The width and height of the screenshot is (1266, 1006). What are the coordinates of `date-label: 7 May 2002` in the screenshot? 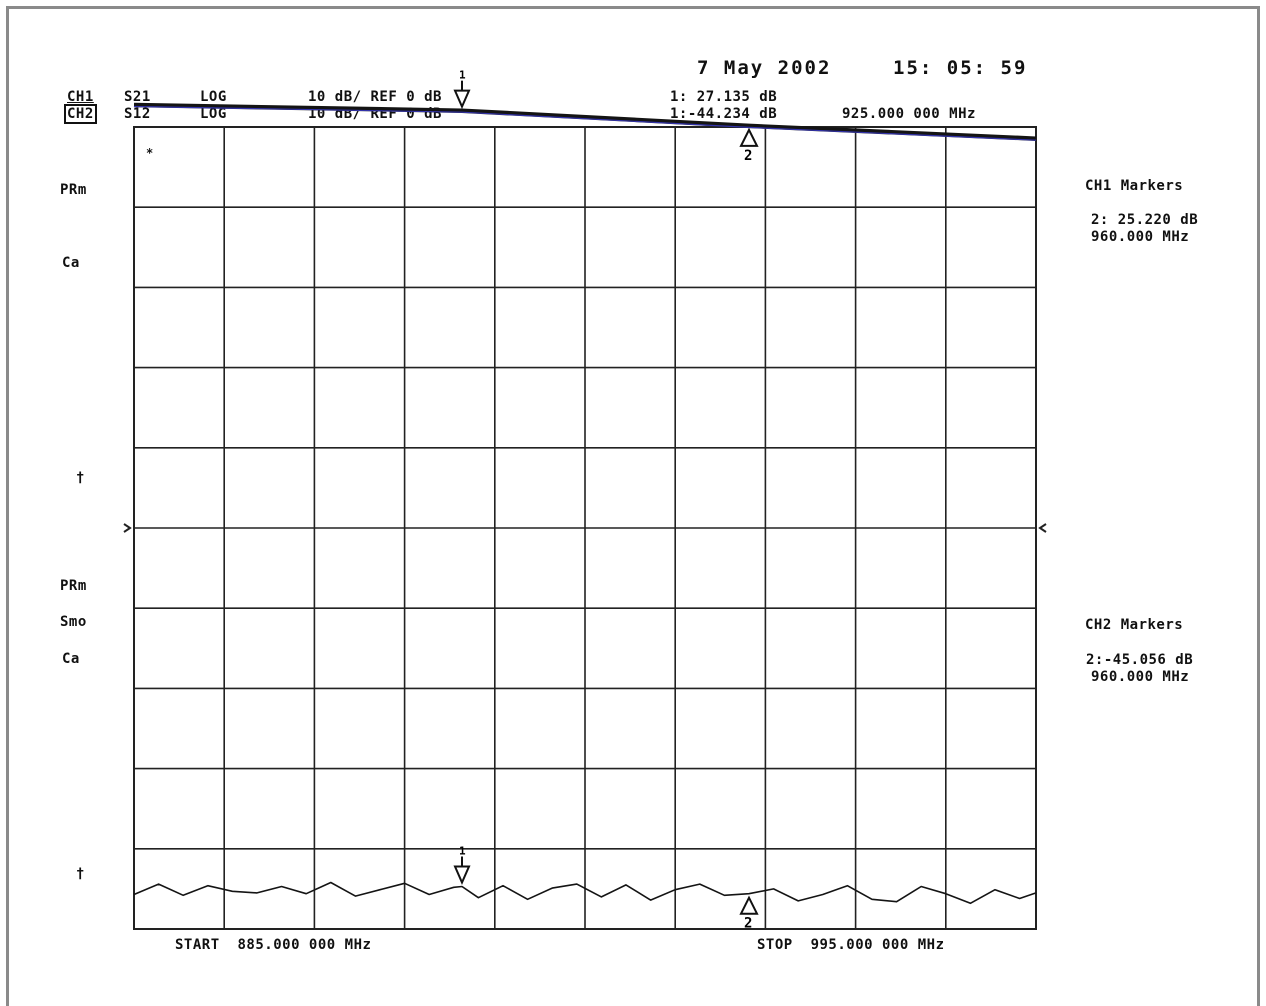 It's located at (764, 68).